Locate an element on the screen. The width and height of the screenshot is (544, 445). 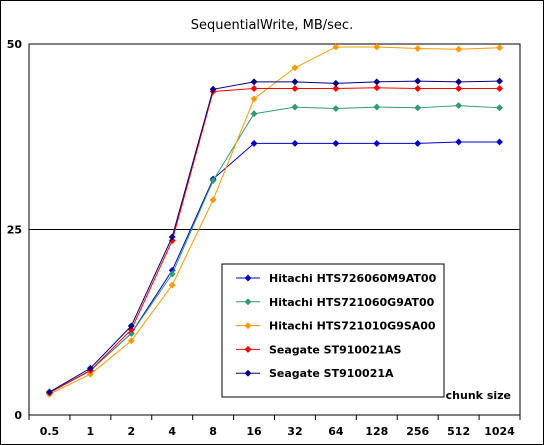
y-tick-label: 25 is located at coordinates (14, 230).